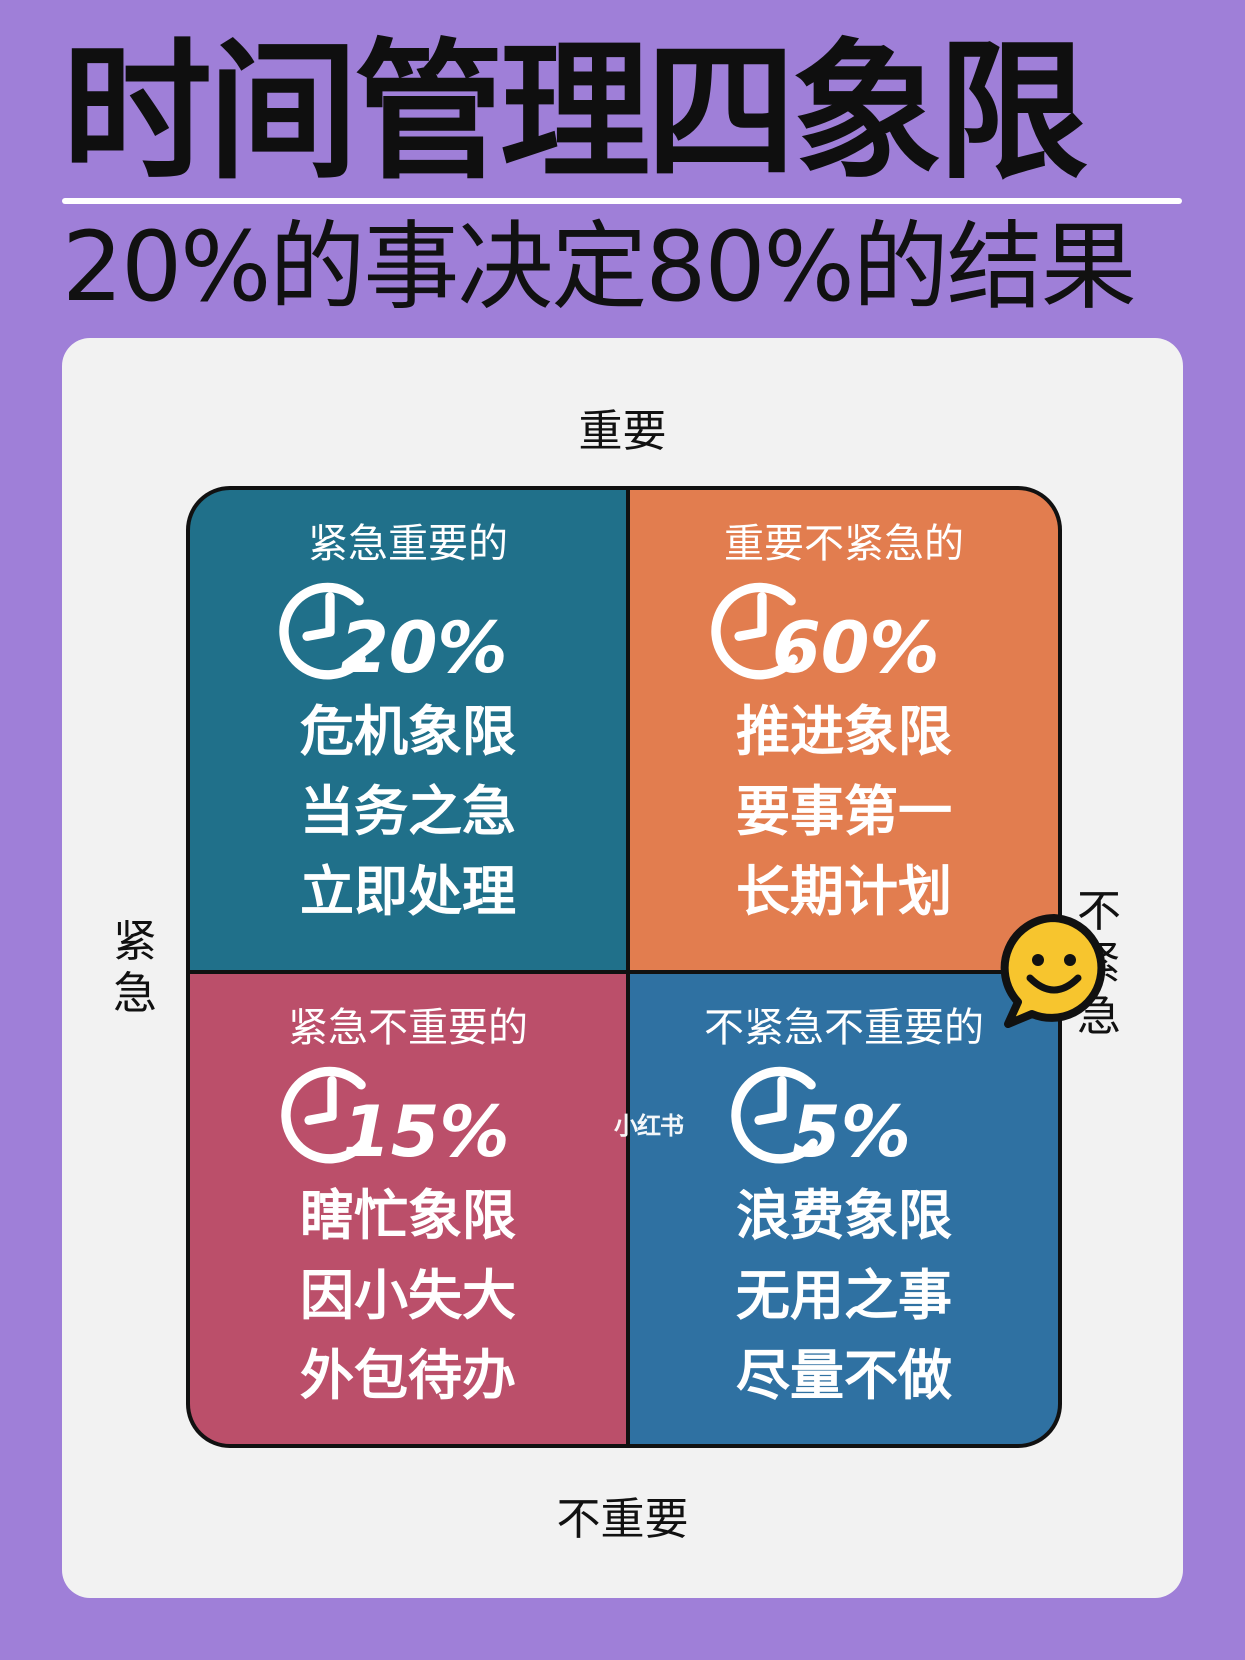 Image resolution: width=1245 pixels, height=1660 pixels. Describe the element at coordinates (844, 1295) in the screenshot. I see `quadrant-line: 无用之事` at that location.